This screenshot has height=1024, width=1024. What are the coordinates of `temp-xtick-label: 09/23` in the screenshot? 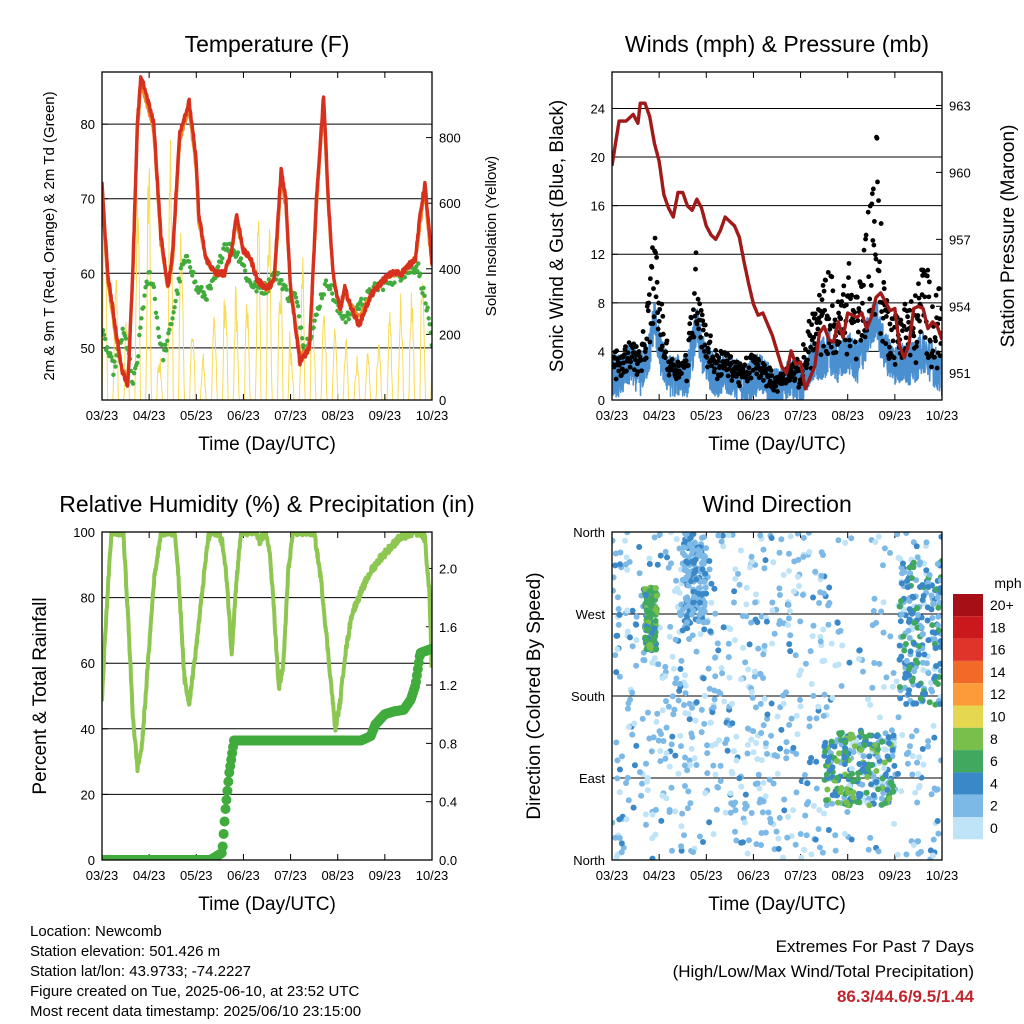 It's located at (385, 415).